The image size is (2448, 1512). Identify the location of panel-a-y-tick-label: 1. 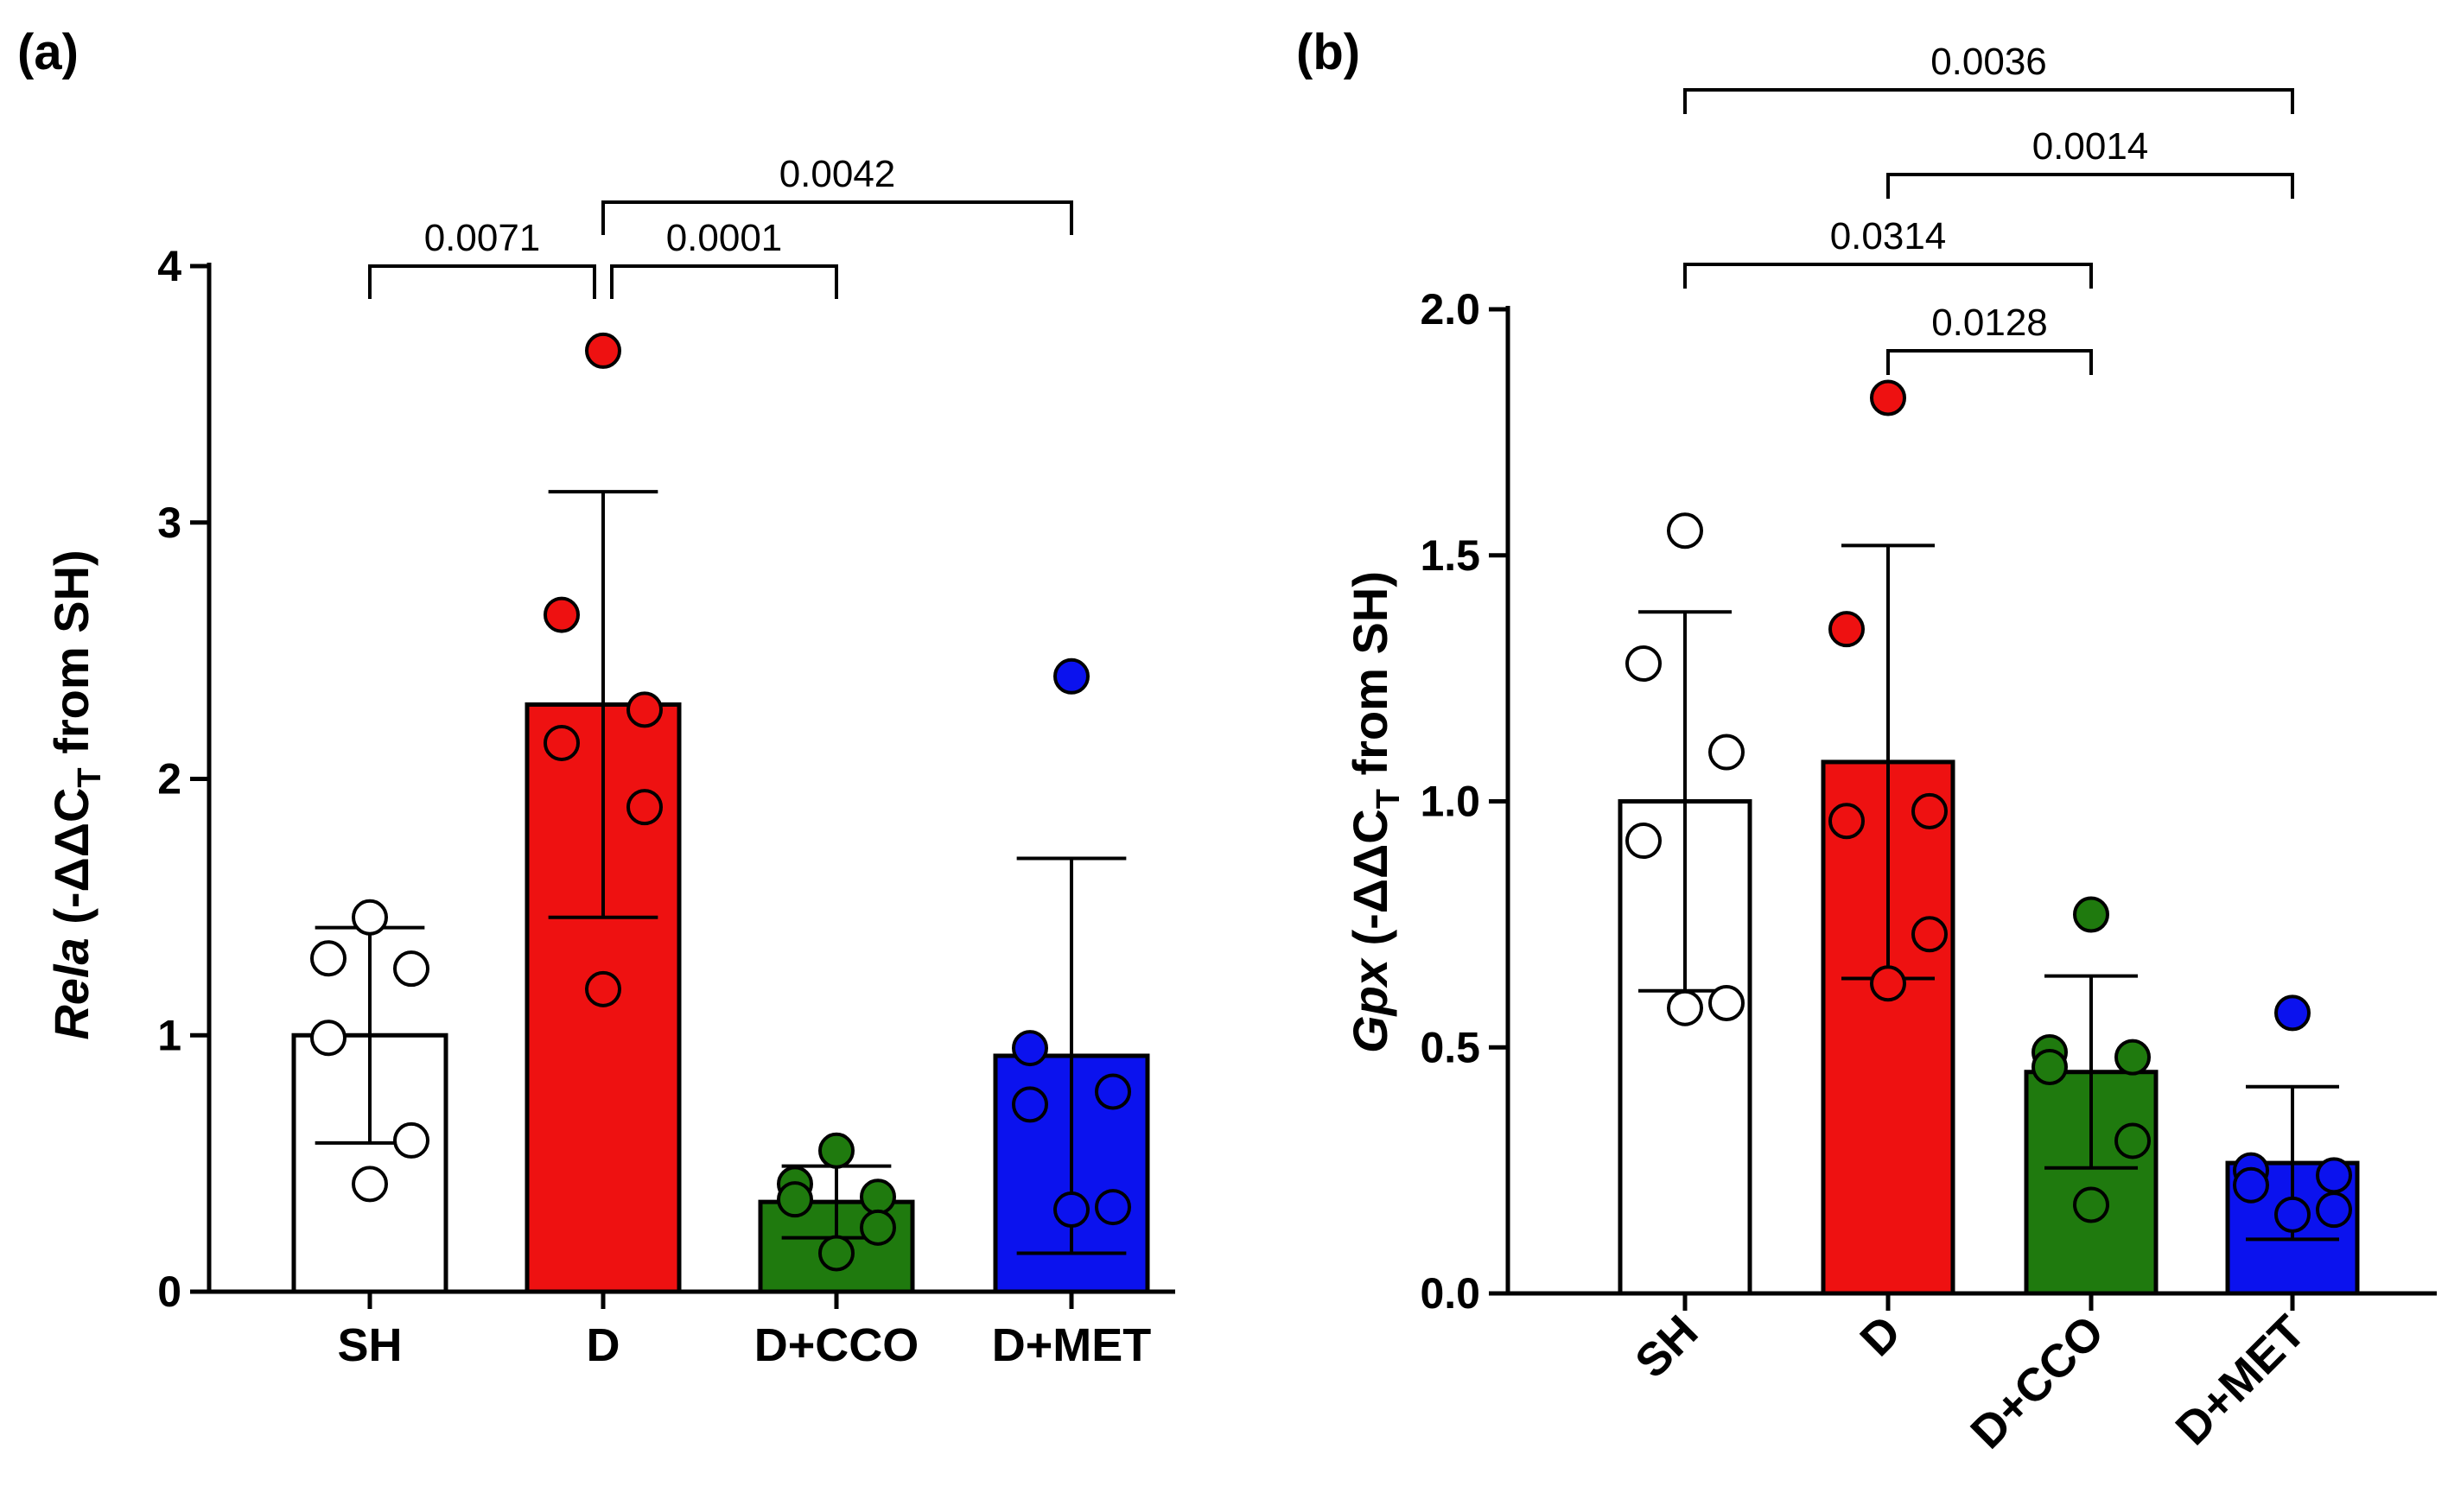
(169, 1035).